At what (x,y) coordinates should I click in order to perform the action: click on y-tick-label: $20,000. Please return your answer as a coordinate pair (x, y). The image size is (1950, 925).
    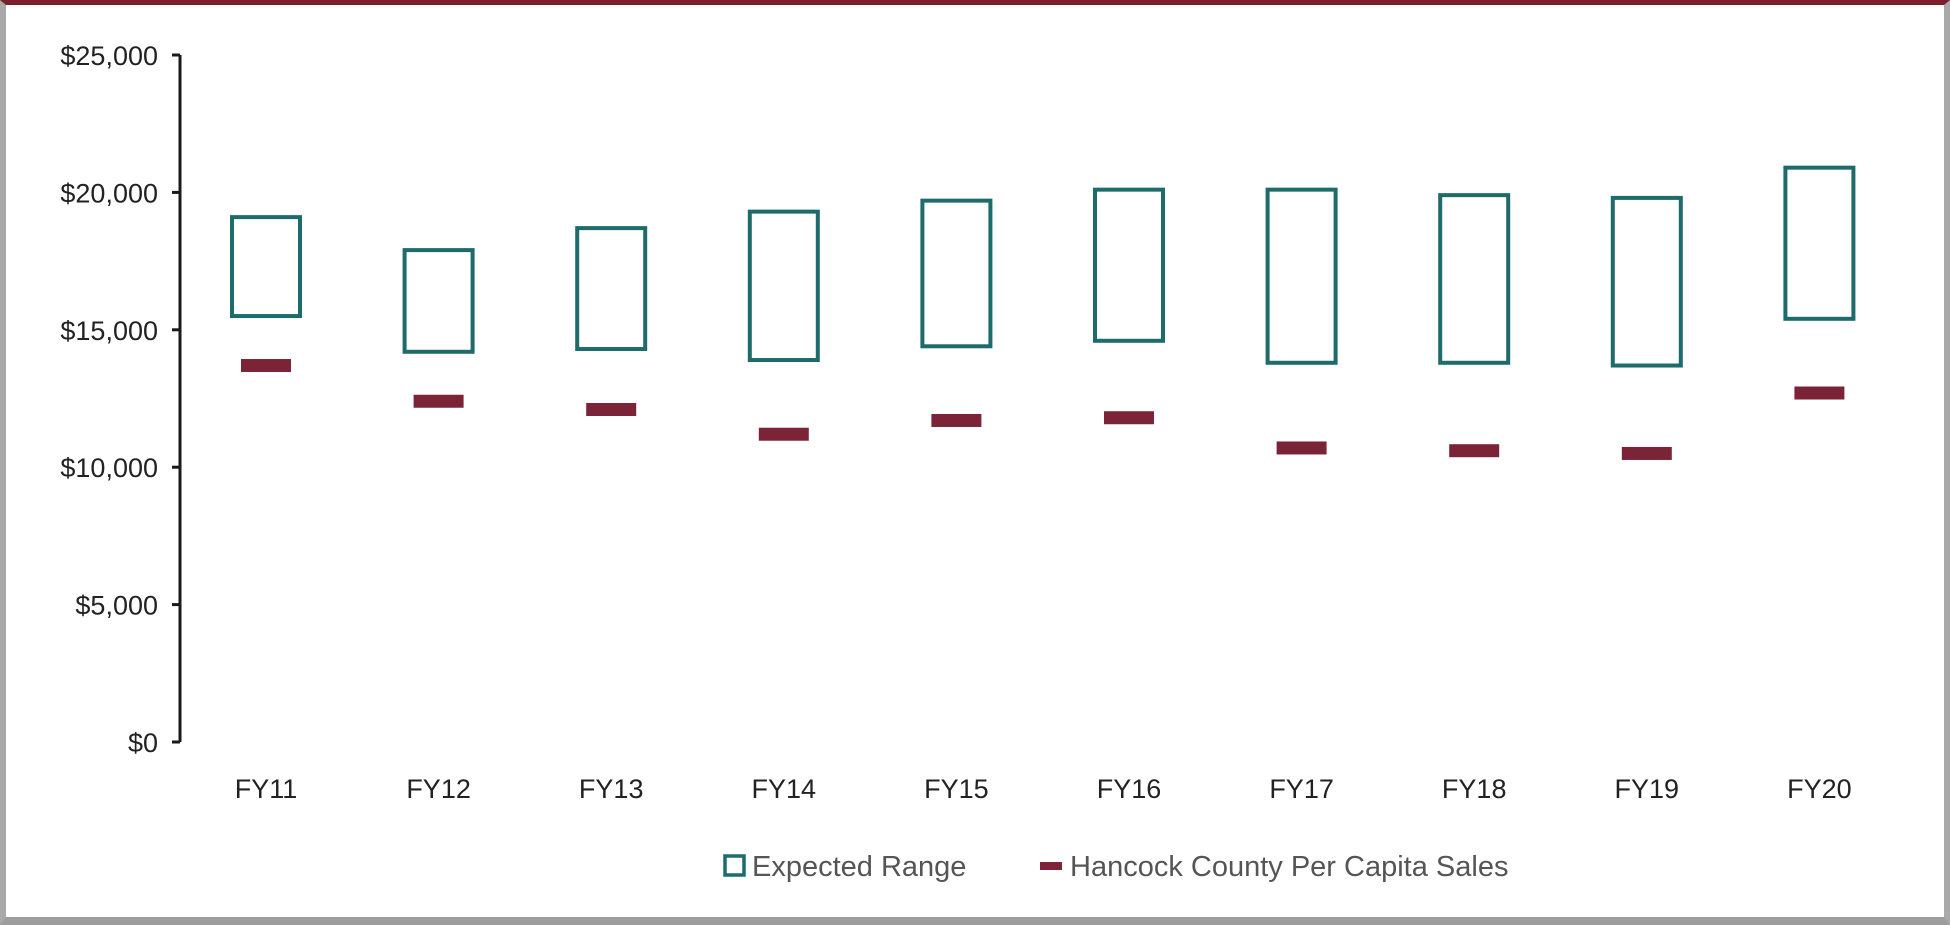
    Looking at the image, I should click on (109, 193).